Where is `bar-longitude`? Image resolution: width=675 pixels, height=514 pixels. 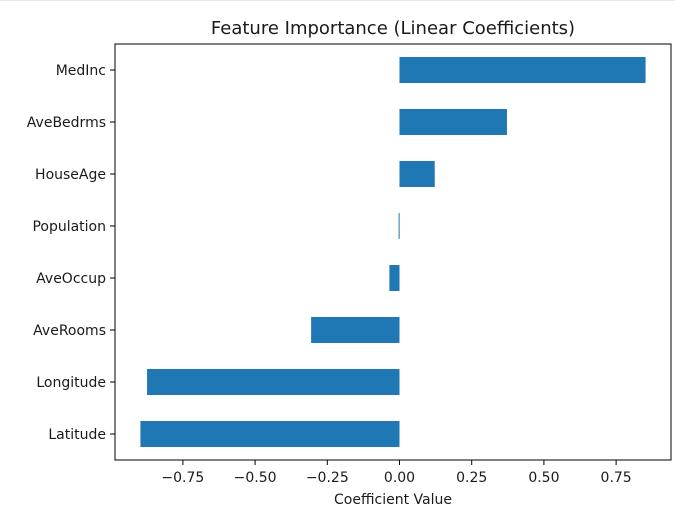 bar-longitude is located at coordinates (273, 382).